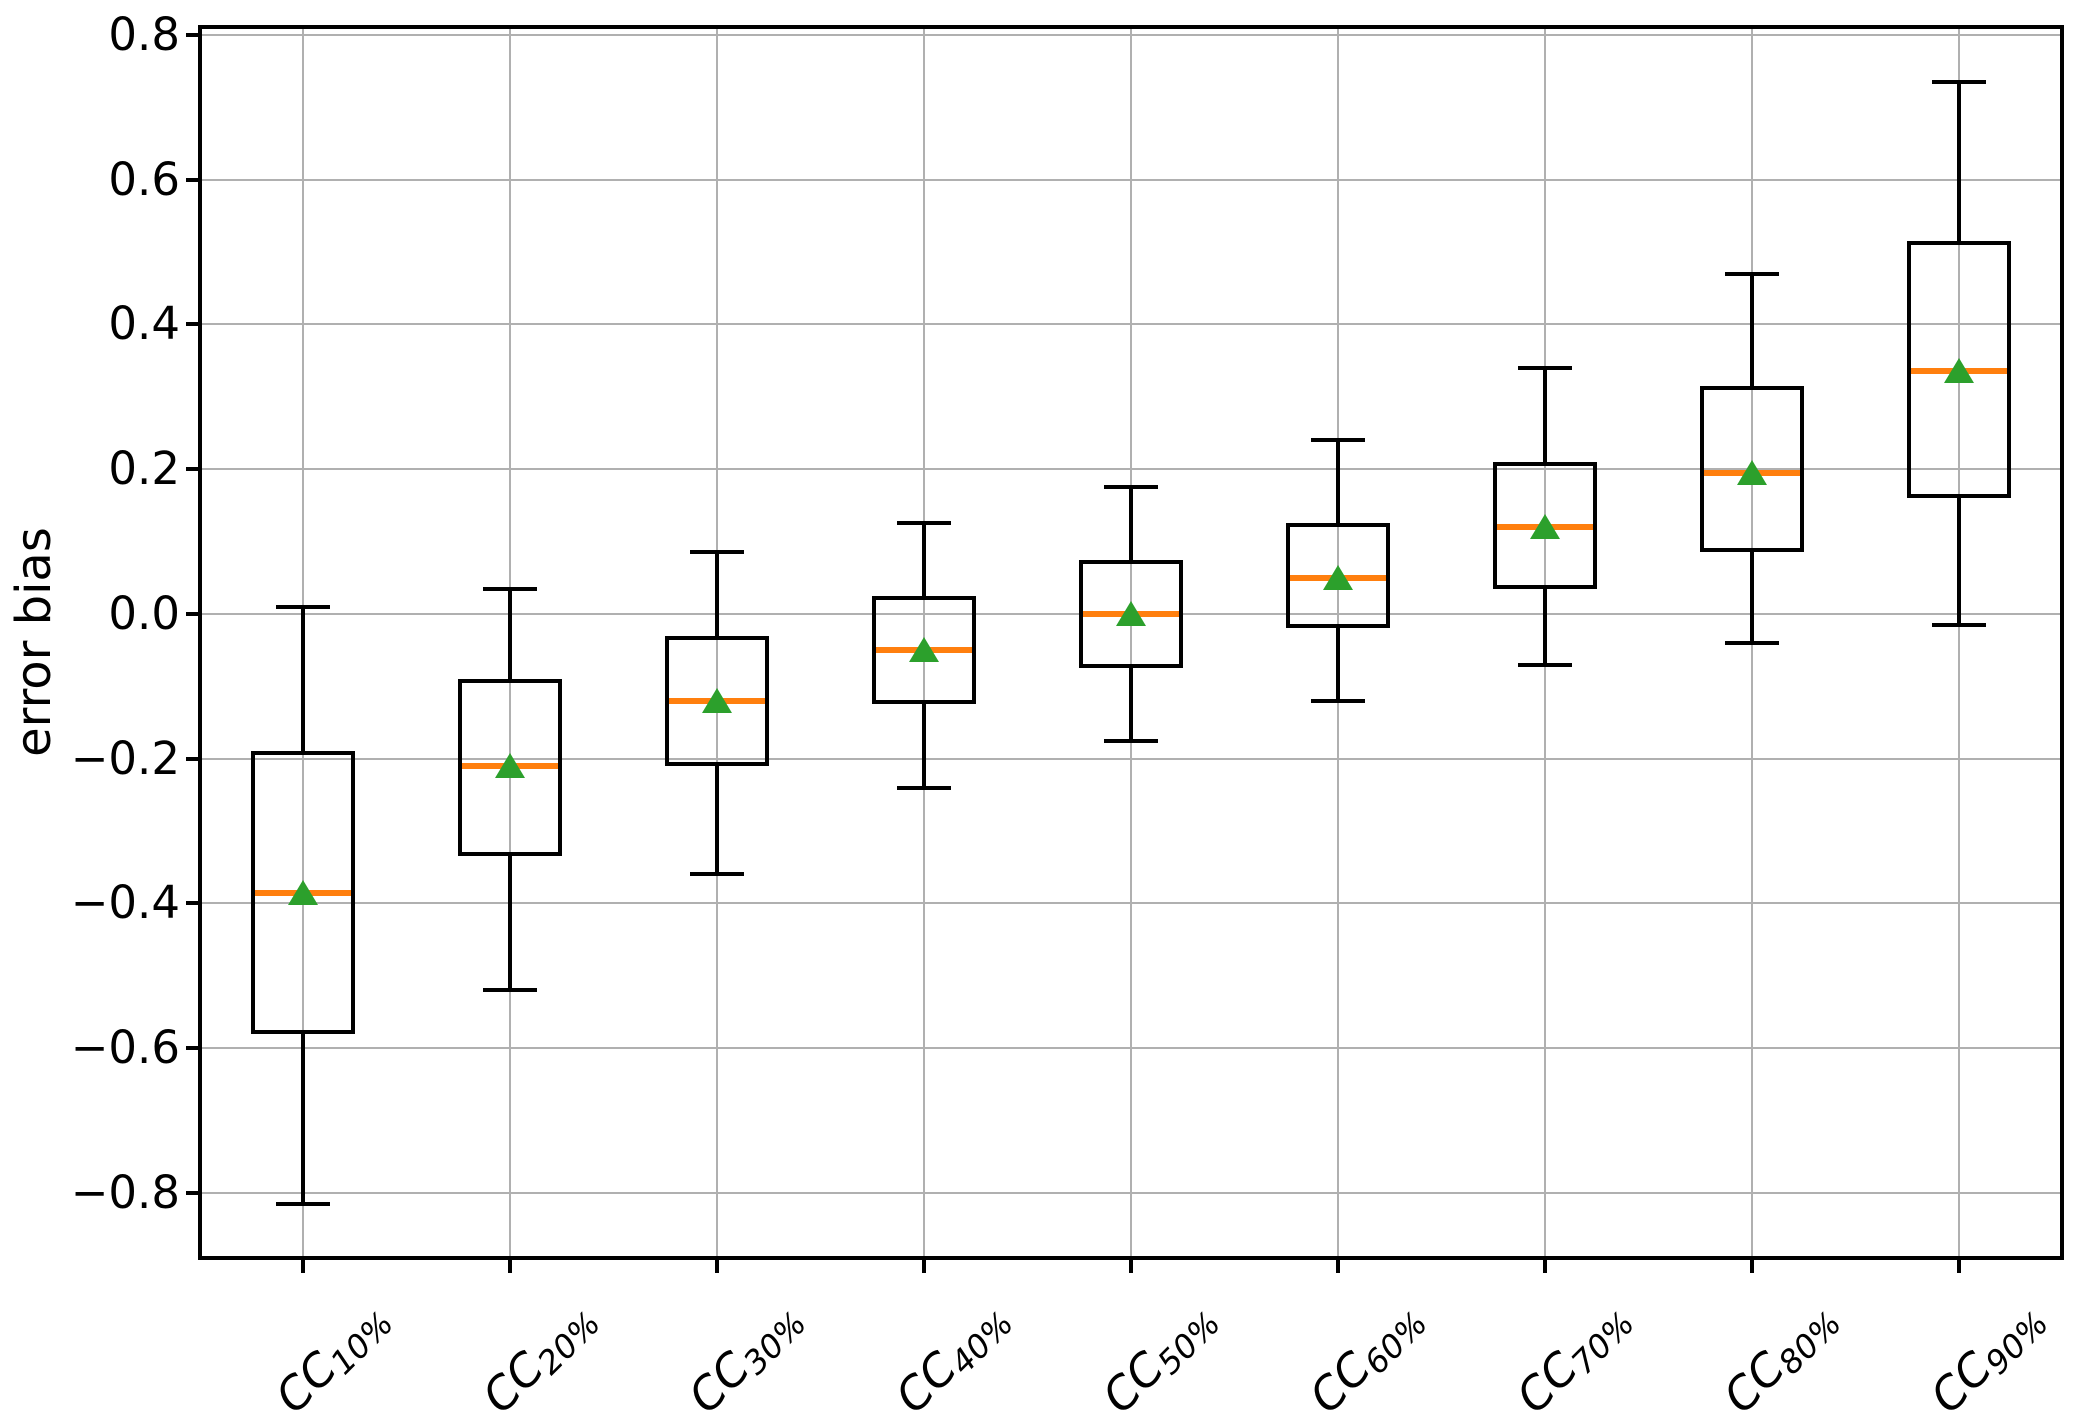 This screenshot has width=2081, height=1424. I want to click on y-tick-label: −0.6, so click(125, 1048).